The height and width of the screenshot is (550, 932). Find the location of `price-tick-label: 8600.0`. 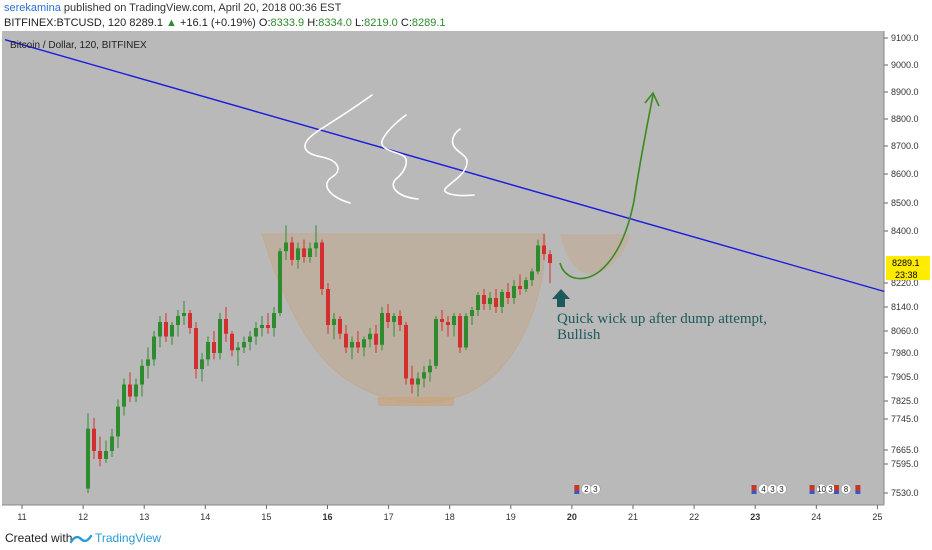

price-tick-label: 8600.0 is located at coordinates (905, 174).